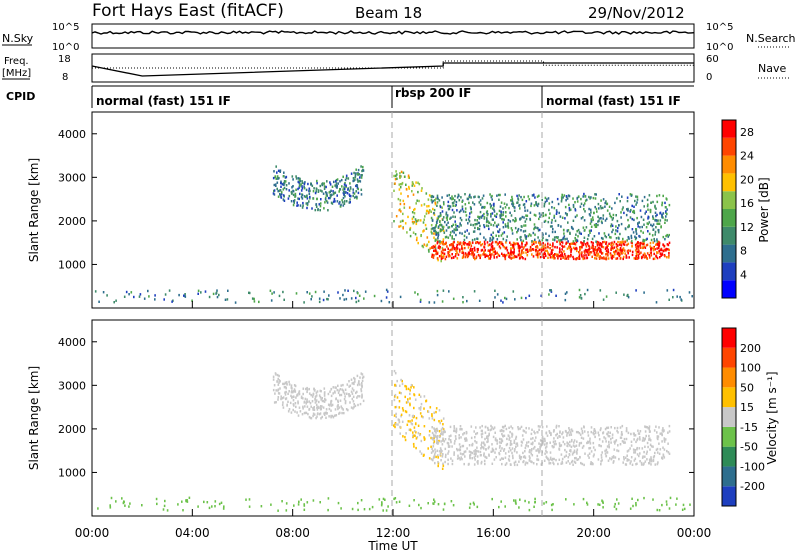 Image resolution: width=800 pixels, height=554 pixels. Describe the element at coordinates (18, 38) in the screenshot. I see `nsky-label: N.Sky` at that location.